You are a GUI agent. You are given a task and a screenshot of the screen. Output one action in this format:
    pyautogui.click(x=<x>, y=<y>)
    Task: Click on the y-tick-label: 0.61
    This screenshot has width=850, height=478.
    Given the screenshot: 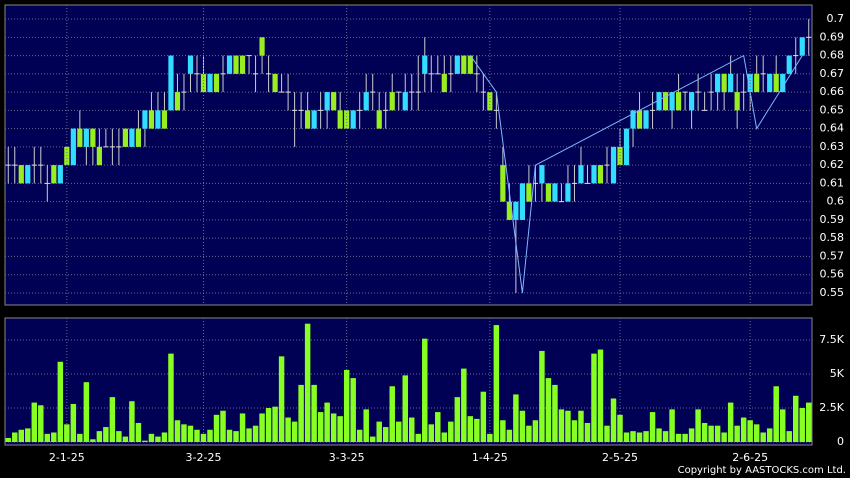 What is the action you would take?
    pyautogui.click(x=832, y=182)
    